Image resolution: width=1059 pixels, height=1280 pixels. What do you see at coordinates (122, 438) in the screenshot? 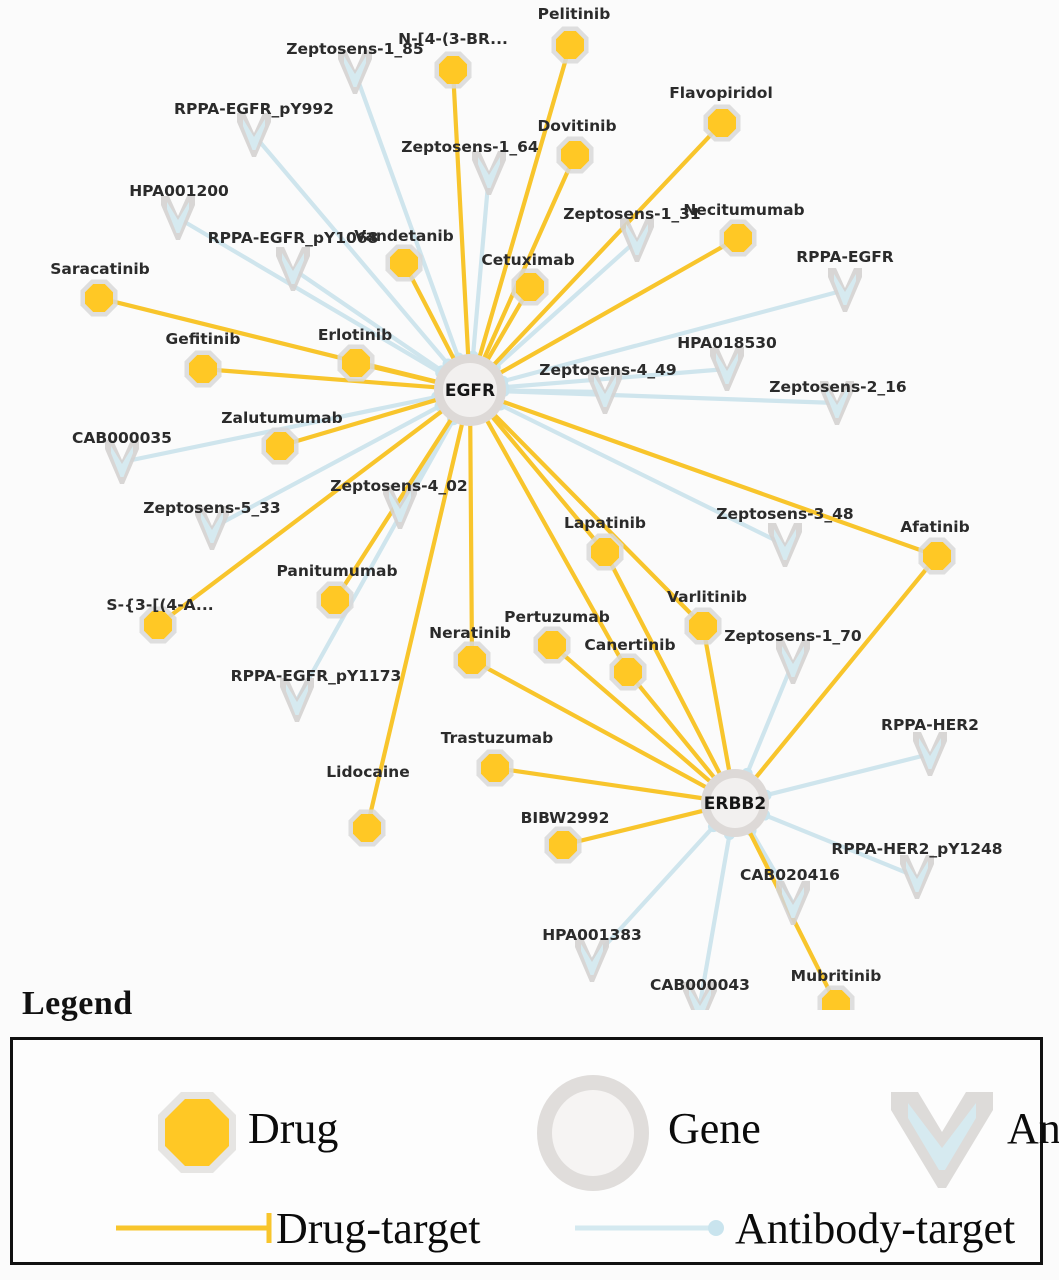
I see `antibody-node-label: CAB000035` at bounding box center [122, 438].